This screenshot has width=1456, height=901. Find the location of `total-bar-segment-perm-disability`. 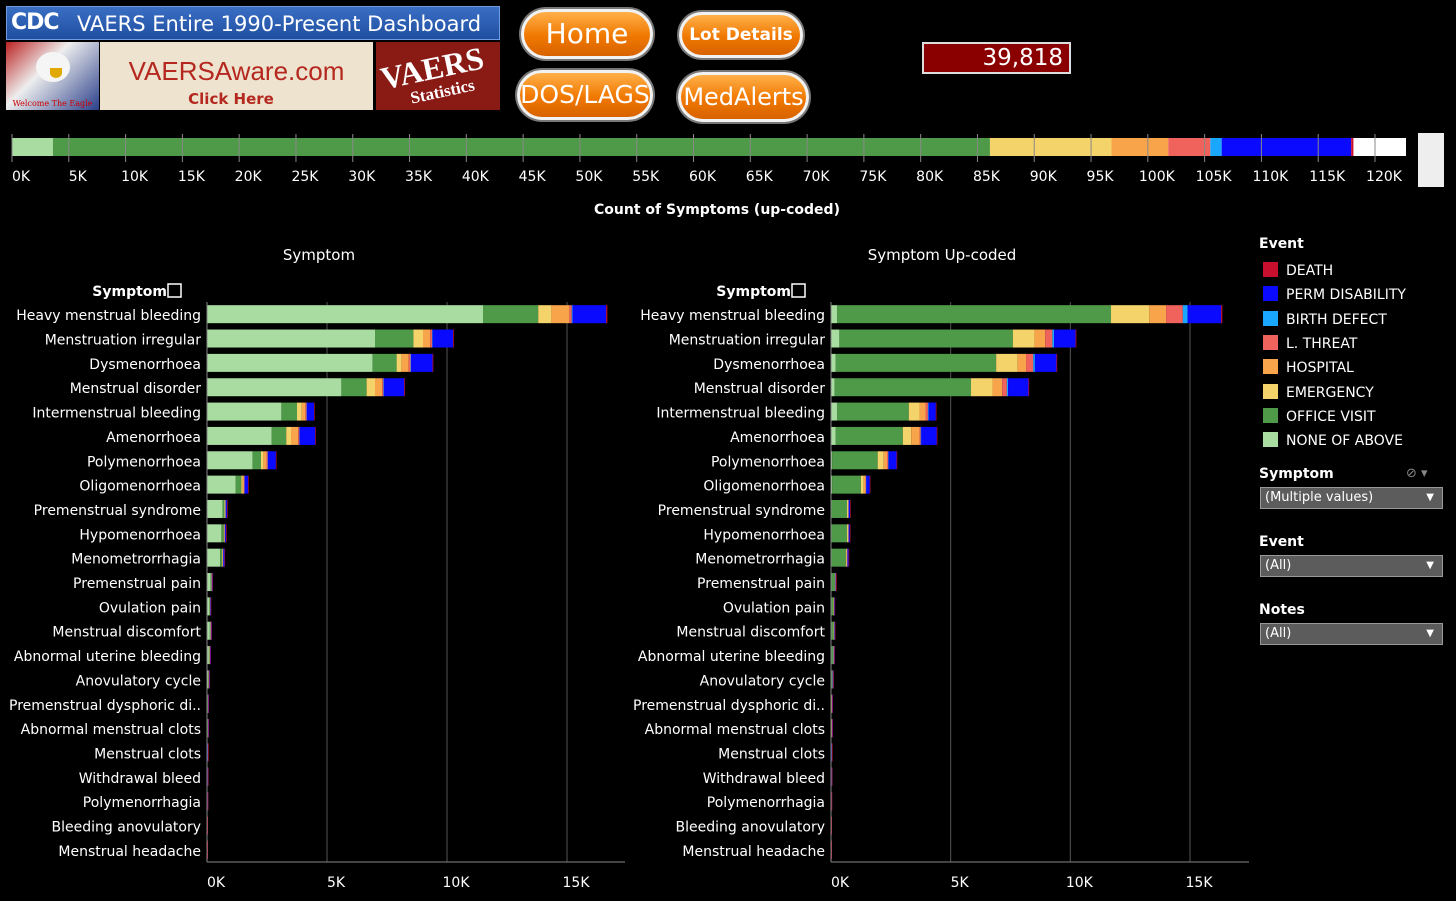

total-bar-segment-perm-disability is located at coordinates (1286, 147).